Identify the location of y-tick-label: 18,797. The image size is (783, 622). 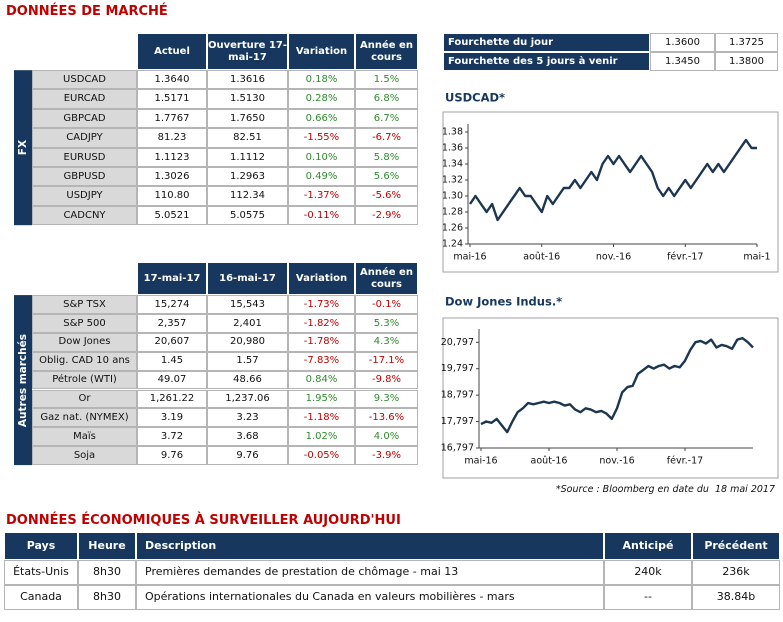
(457, 395).